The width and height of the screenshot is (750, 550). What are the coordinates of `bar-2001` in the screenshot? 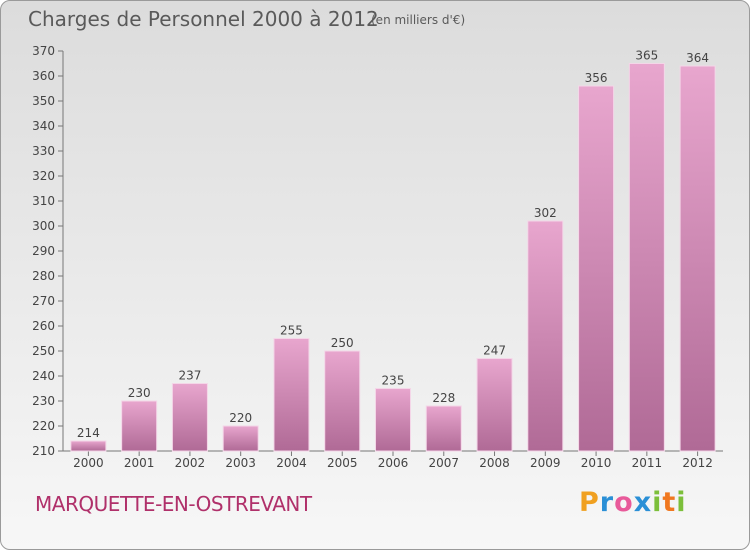 It's located at (139, 426).